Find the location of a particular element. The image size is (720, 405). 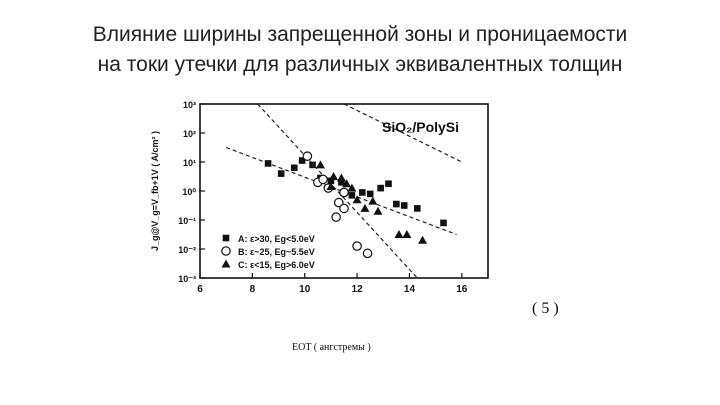

y-tick-label-4: 10¹ is located at coordinates (189, 163).